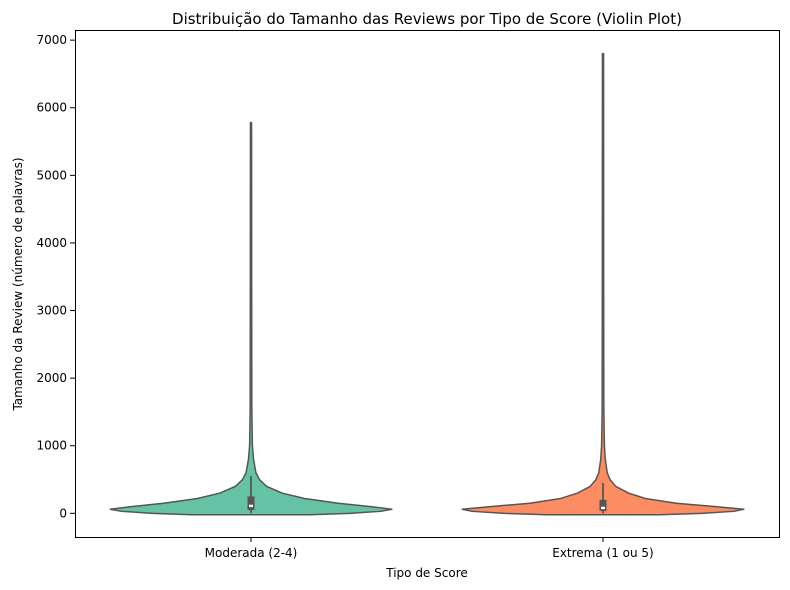  What do you see at coordinates (429, 548) in the screenshot?
I see `x-axis: Moderada (2-4) Extrema (1 ou 5)` at bounding box center [429, 548].